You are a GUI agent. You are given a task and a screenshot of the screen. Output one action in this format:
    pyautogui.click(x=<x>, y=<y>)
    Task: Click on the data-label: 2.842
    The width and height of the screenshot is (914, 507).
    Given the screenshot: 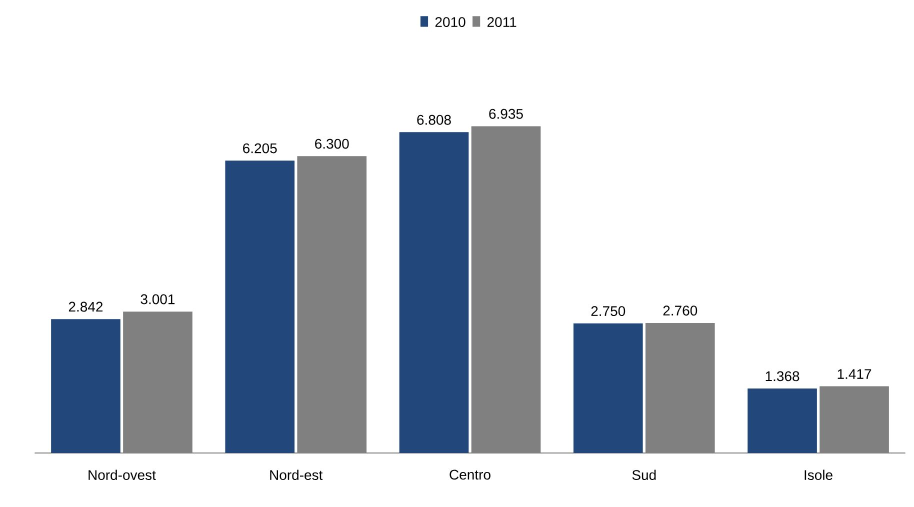 What is the action you would take?
    pyautogui.click(x=85, y=307)
    